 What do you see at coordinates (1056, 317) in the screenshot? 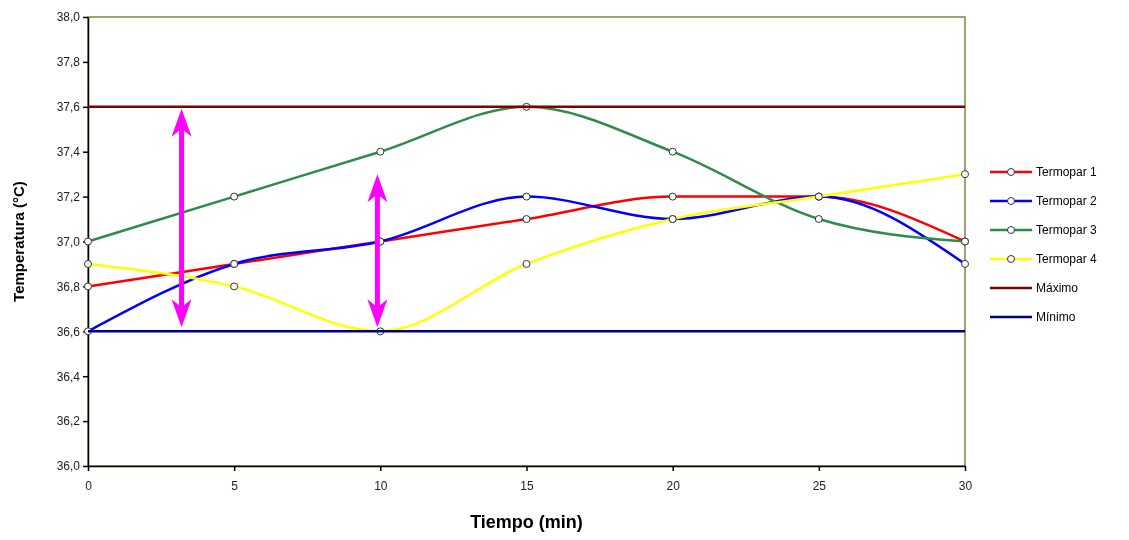
I see `legend-label: Mínimo` at bounding box center [1056, 317].